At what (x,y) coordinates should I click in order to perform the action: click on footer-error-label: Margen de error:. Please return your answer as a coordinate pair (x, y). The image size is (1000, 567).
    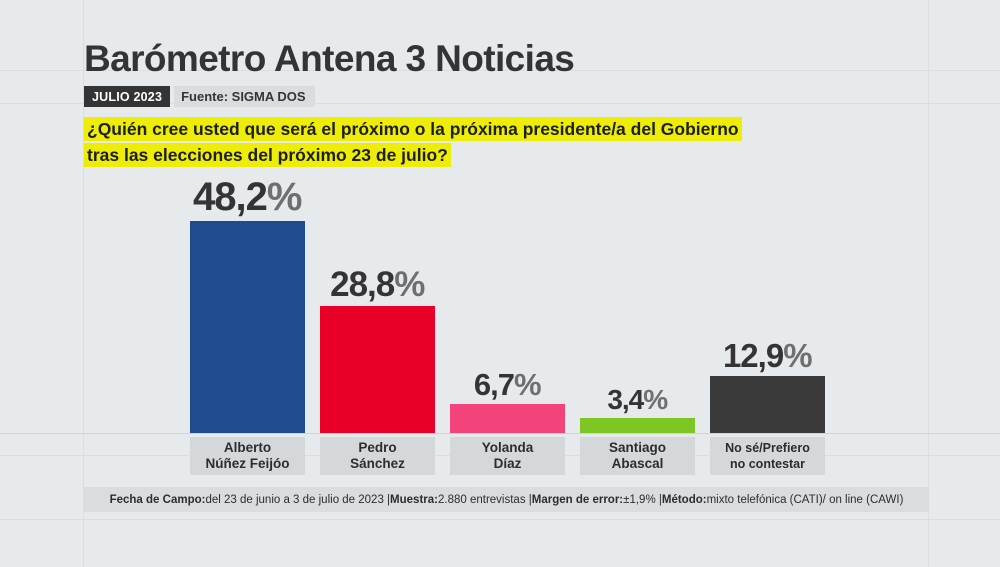
    Looking at the image, I should click on (577, 499).